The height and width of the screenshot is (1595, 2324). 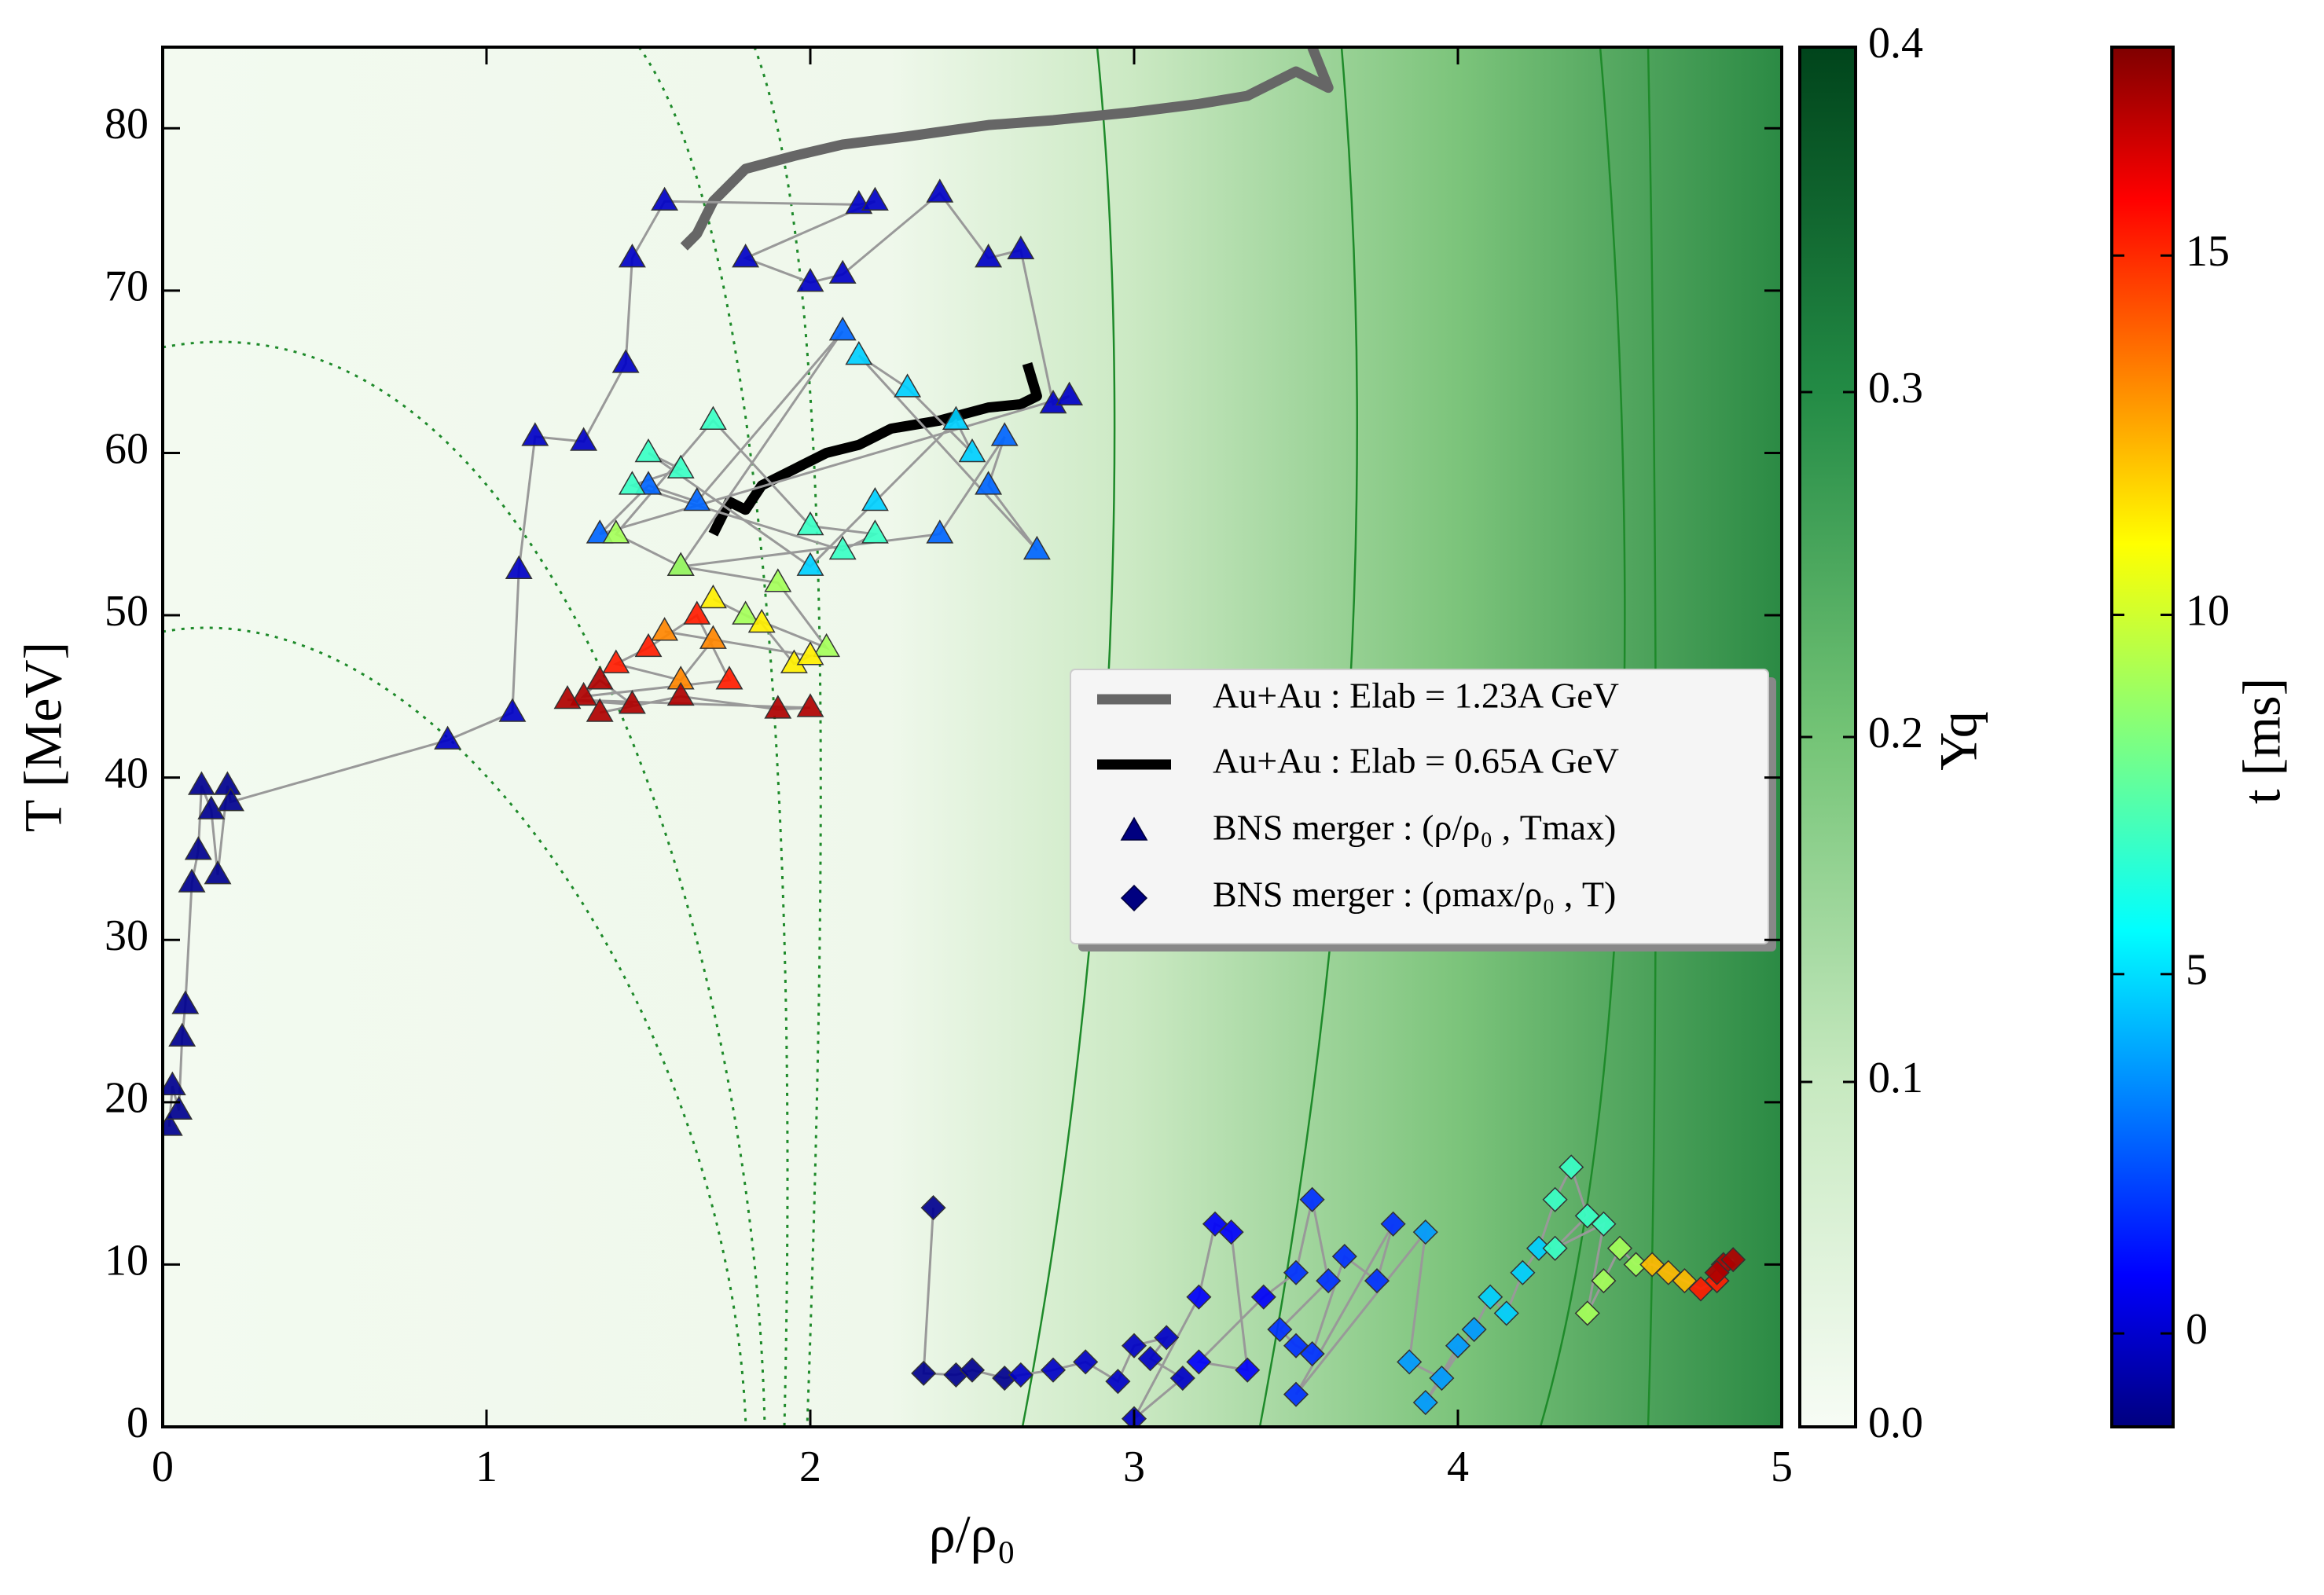 I want to click on x-tick-label: 4, so click(x=1458, y=1467).